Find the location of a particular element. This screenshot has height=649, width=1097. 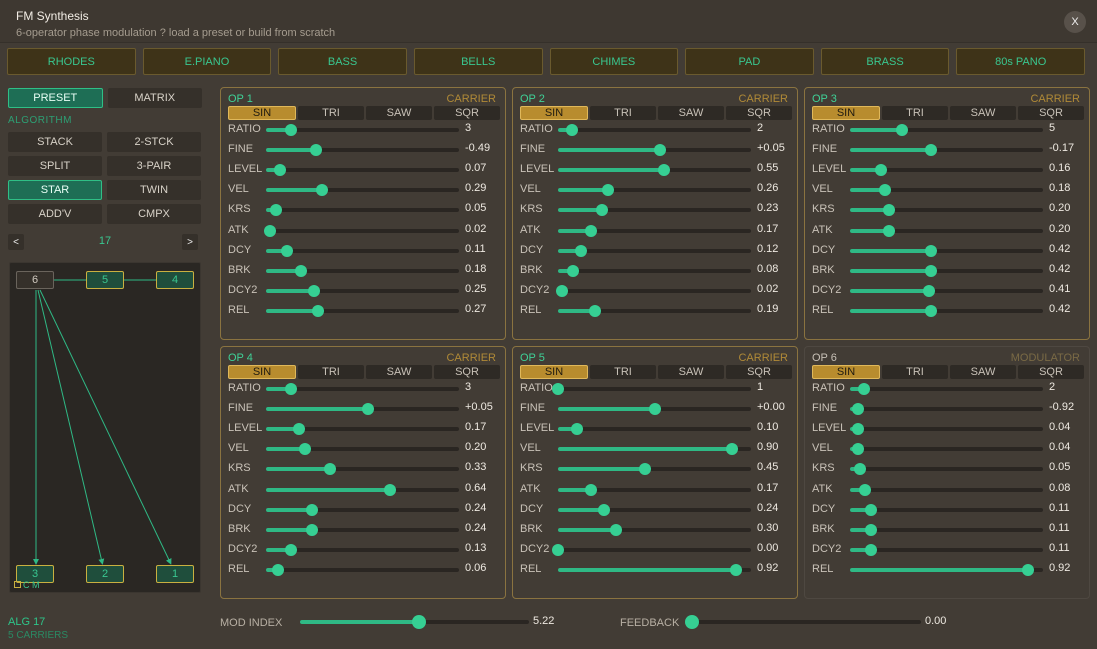

diagram-op-6: 6 is located at coordinates (35, 280).